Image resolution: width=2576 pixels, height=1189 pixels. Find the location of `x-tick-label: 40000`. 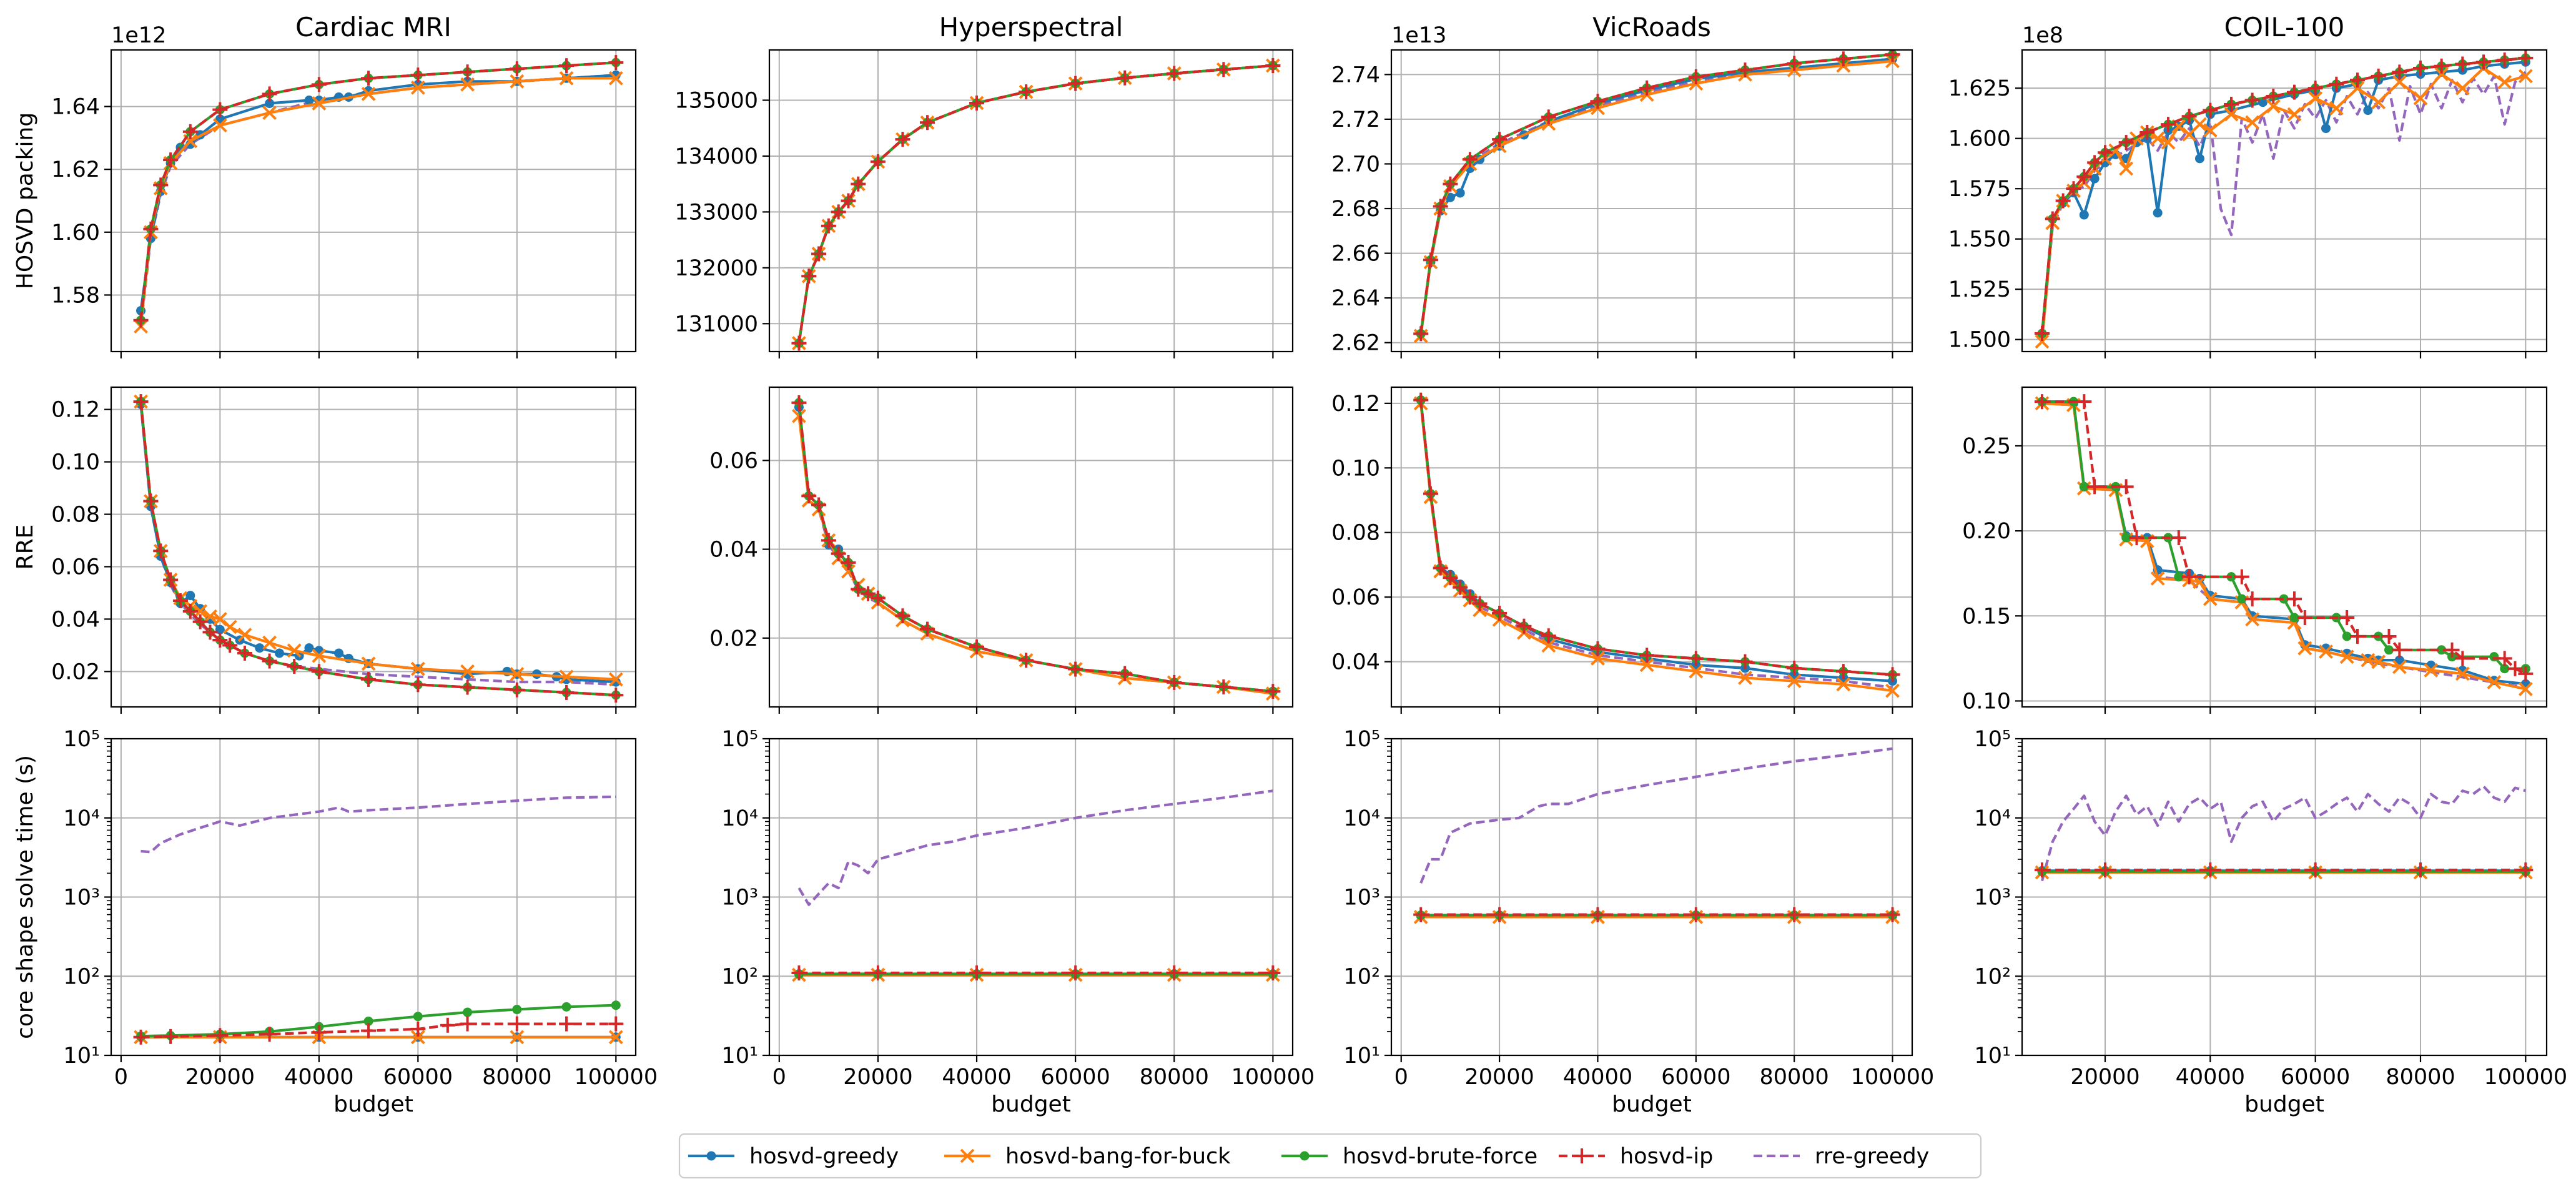

x-tick-label: 40000 is located at coordinates (977, 1077).